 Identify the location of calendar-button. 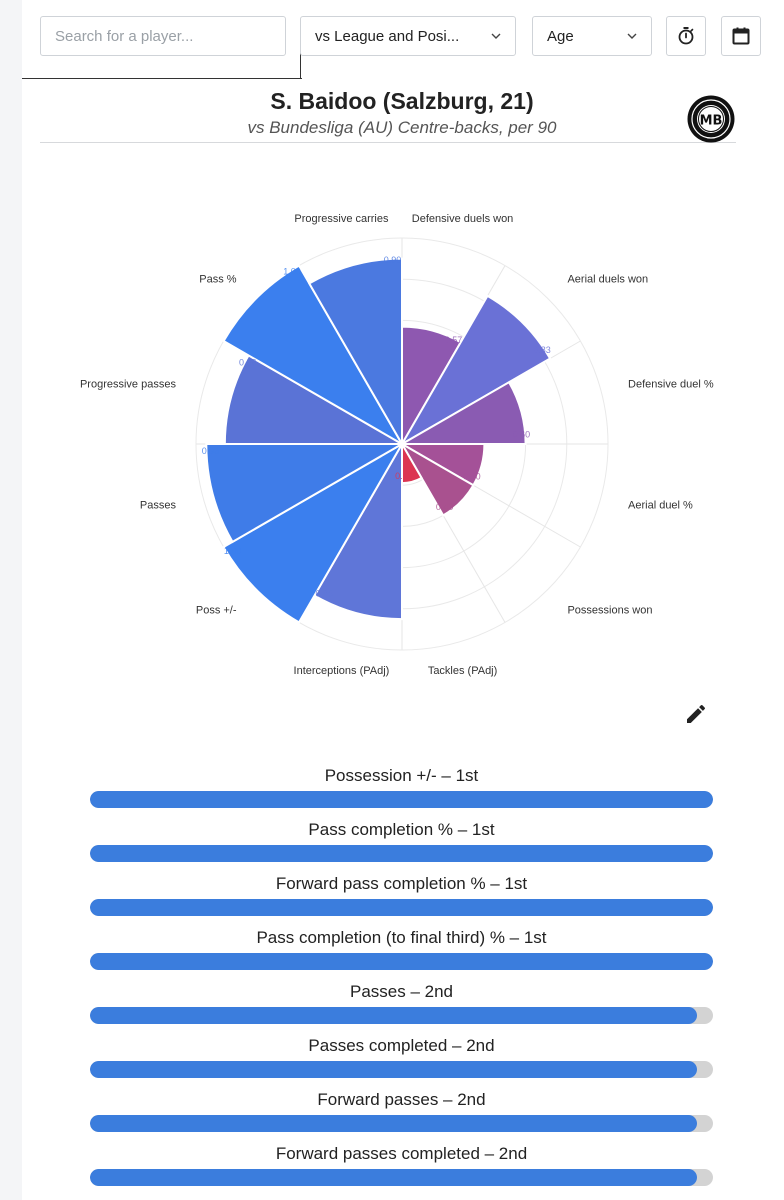
(741, 36).